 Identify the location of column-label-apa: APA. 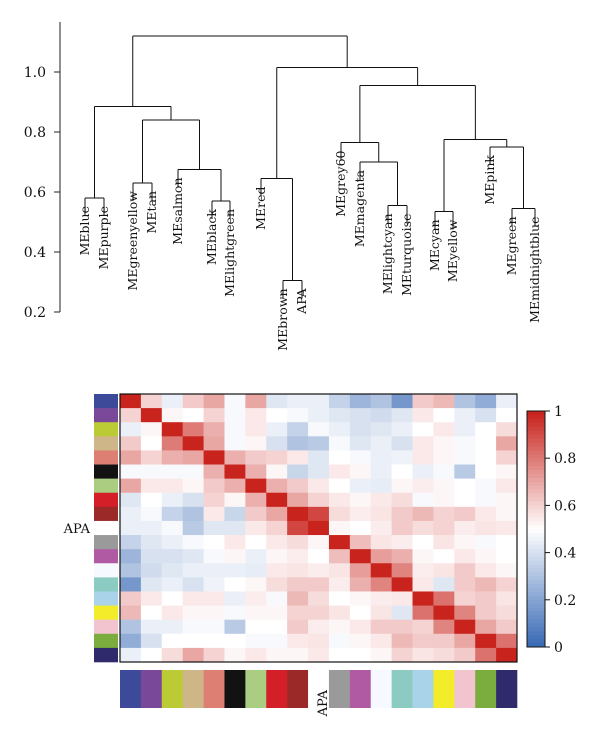
(323, 703).